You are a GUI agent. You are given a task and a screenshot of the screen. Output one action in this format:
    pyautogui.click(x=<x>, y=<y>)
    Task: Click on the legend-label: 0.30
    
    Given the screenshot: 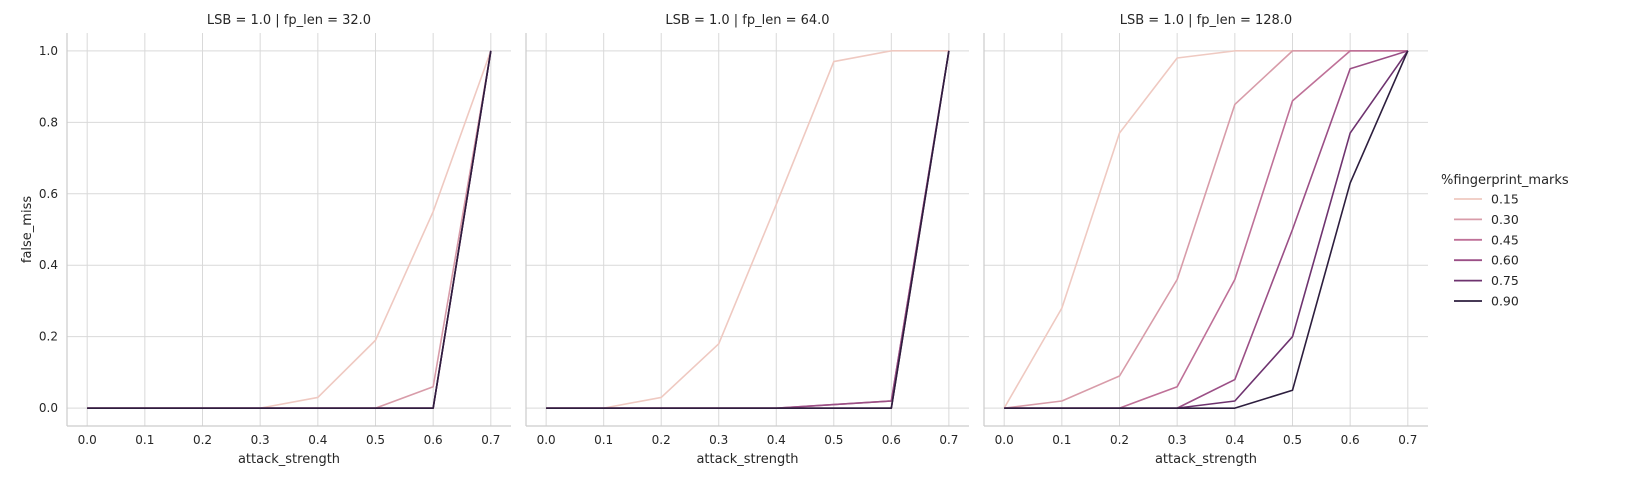 What is the action you would take?
    pyautogui.click(x=1505, y=219)
    